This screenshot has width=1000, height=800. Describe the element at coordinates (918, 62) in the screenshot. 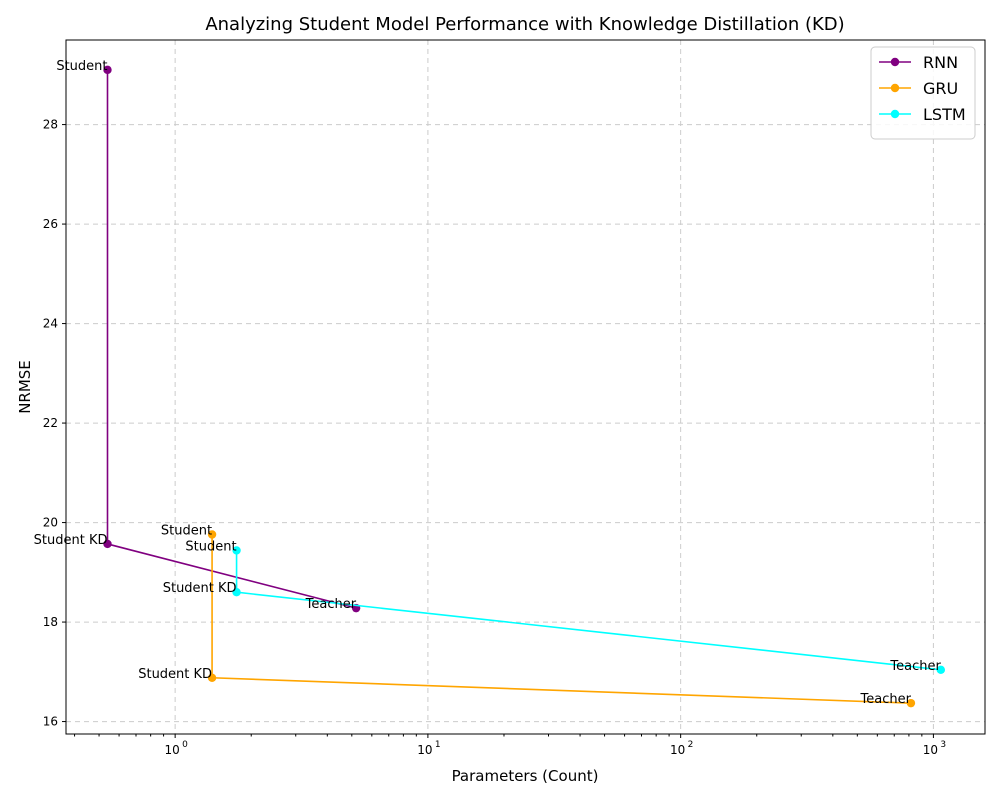

I see `legend-item: RNN` at that location.